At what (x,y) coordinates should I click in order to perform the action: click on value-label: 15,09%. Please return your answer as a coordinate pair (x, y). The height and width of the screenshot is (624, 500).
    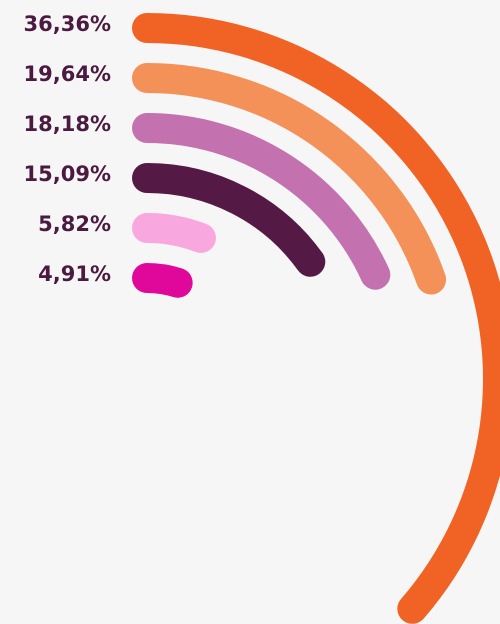
    Looking at the image, I should click on (67, 174).